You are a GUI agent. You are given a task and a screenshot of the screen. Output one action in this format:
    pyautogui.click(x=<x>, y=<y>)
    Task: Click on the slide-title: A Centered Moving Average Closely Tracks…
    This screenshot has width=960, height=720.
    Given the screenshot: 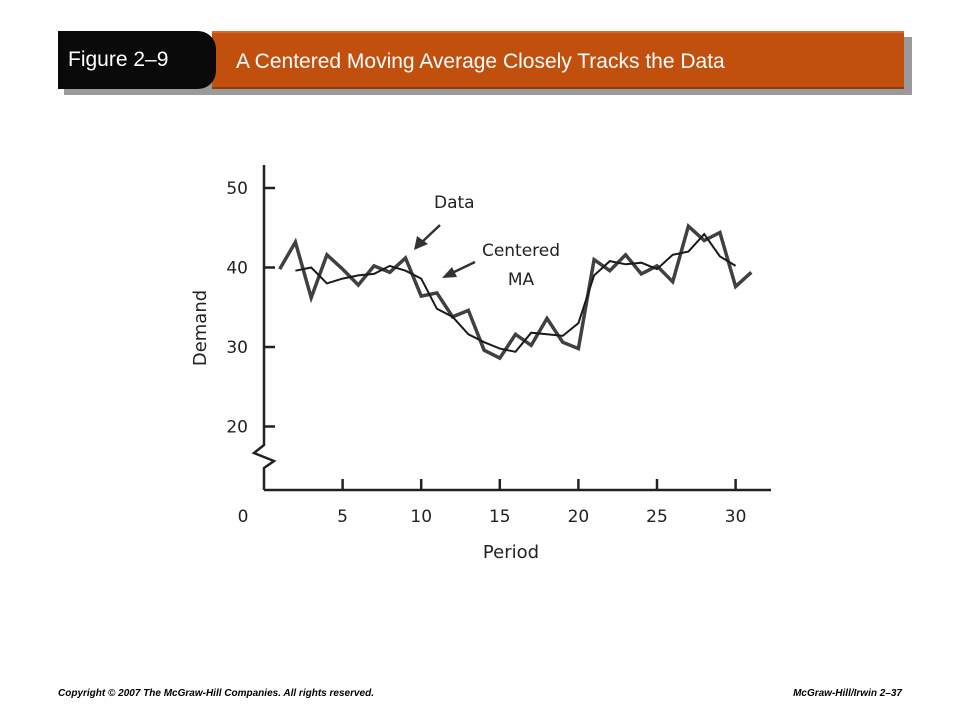 What is the action you would take?
    pyautogui.click(x=558, y=60)
    